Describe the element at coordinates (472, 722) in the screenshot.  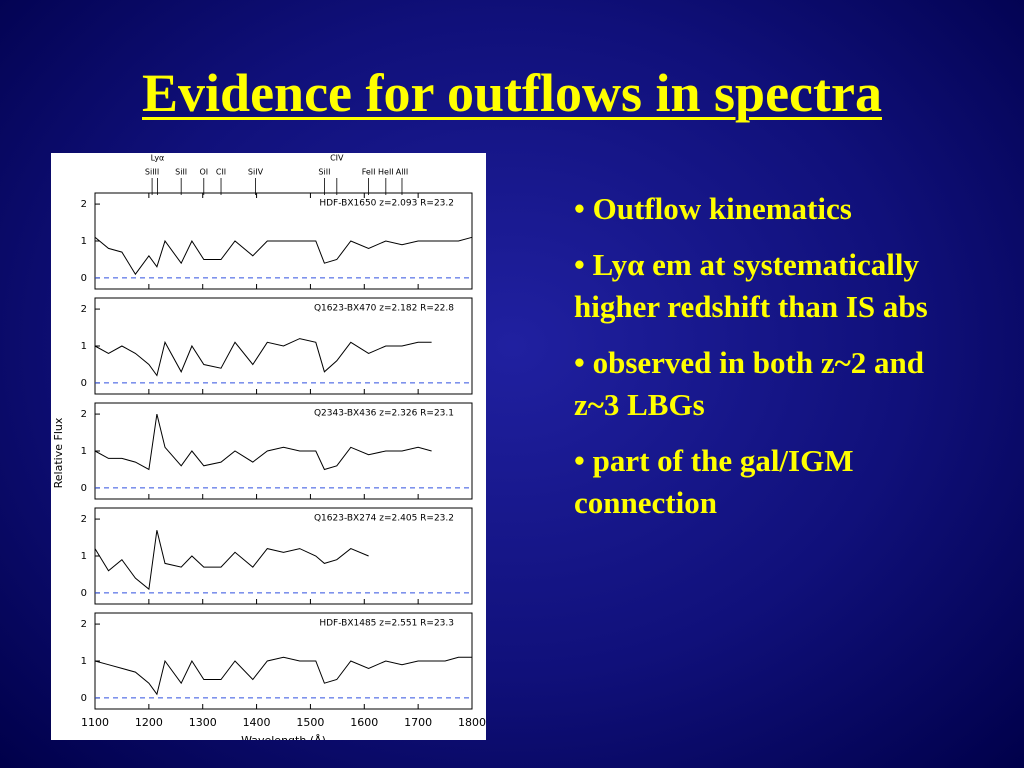
I see `x-tick-label: 1800` at that location.